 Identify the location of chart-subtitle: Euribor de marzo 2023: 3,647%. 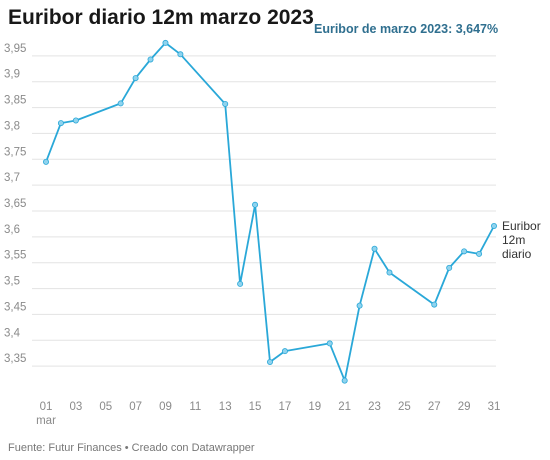
(406, 29).